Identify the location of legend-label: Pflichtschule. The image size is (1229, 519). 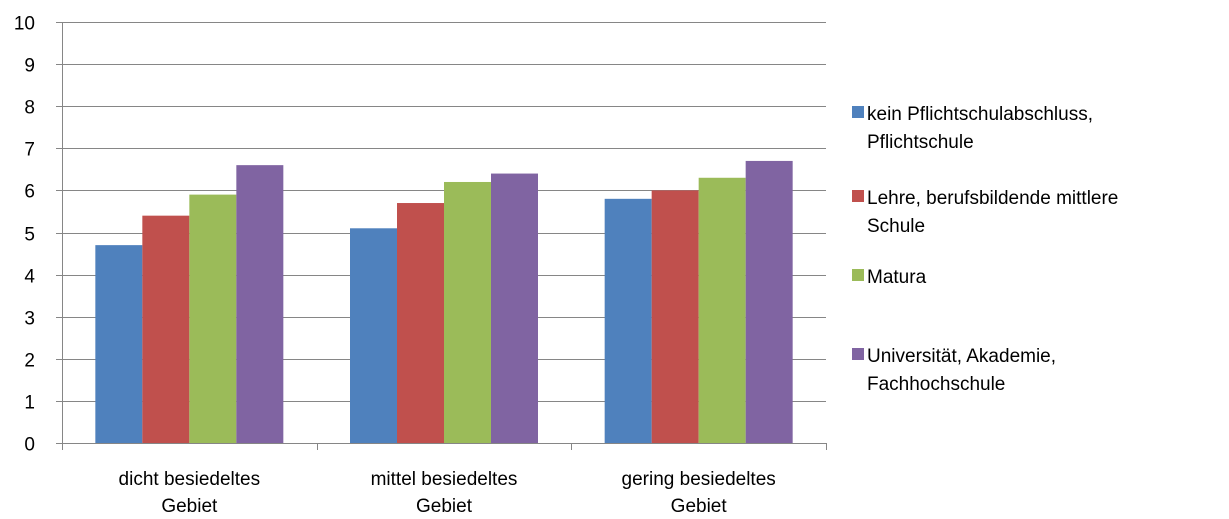
(920, 142).